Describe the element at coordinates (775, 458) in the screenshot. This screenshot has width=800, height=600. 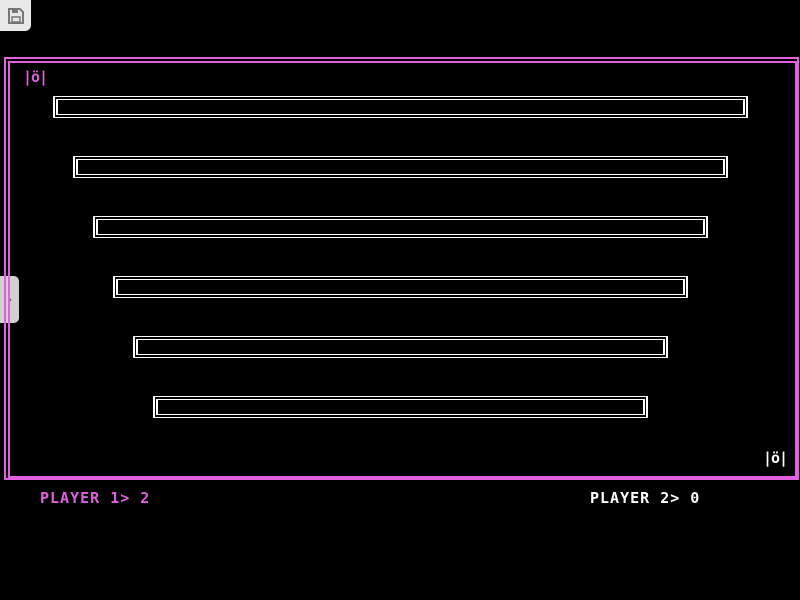
I see `player2-paddle: |ö|` at that location.